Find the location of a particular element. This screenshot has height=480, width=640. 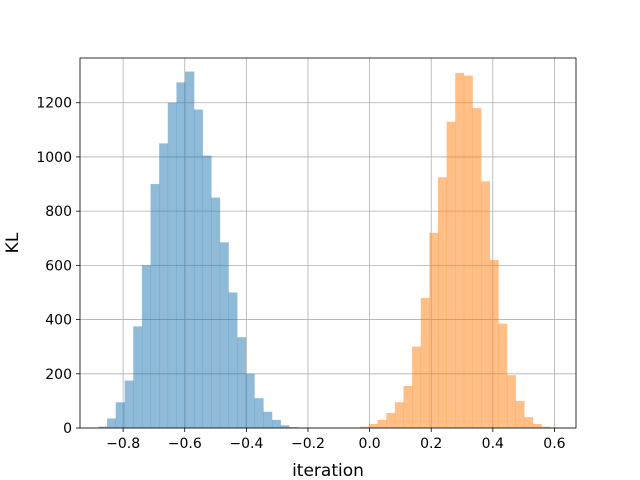

x-tick-label: −0.2 is located at coordinates (308, 444).